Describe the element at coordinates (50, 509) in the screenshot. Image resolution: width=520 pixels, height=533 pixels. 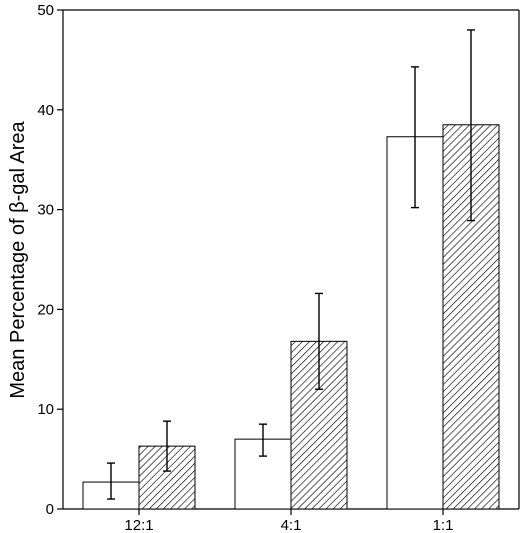
I see `y-tick-label: 0` at that location.